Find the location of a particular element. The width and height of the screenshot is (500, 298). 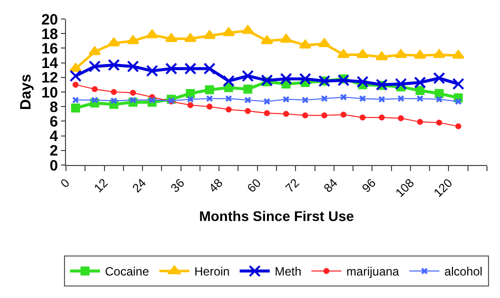

x-tick-label: 48 is located at coordinates (216, 186).